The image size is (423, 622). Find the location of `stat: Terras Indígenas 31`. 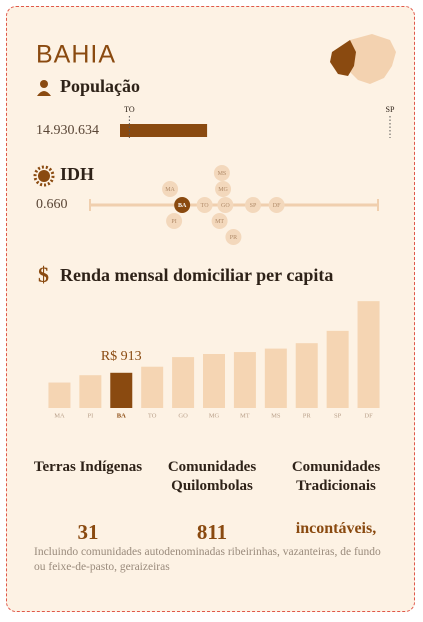

stat: Terras Indígenas 31 is located at coordinates (88, 501).